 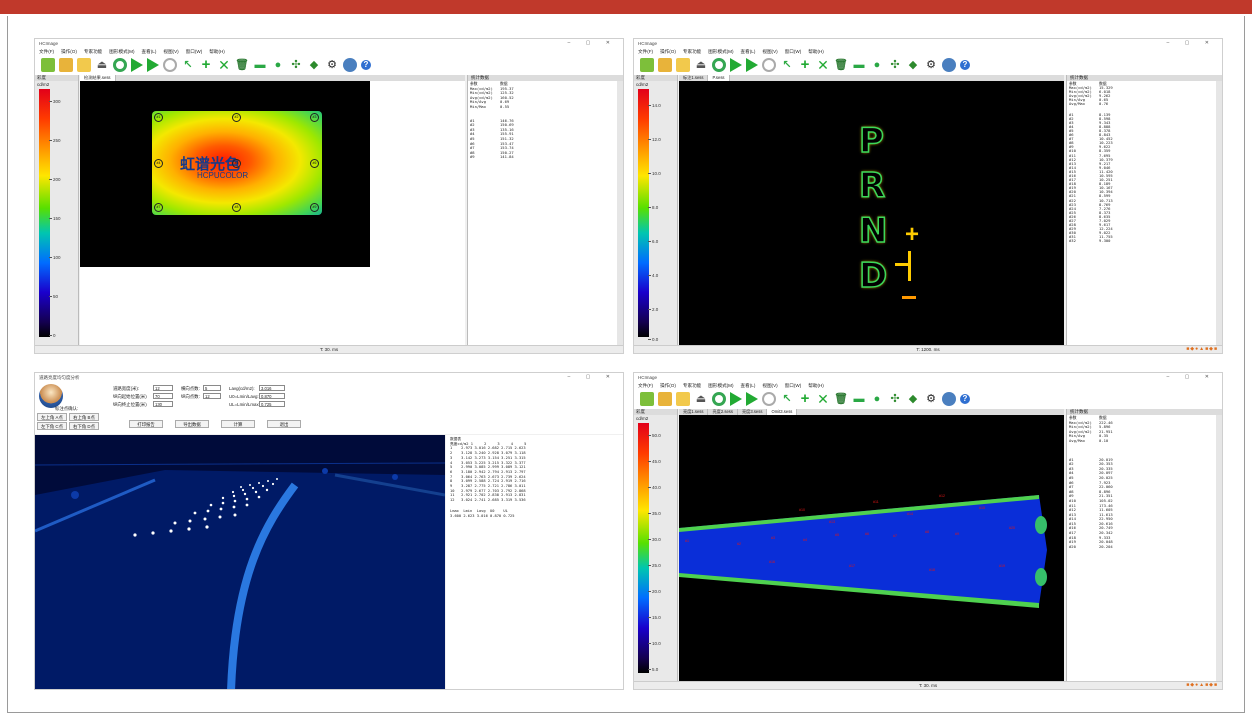 What do you see at coordinates (314, 117) in the screenshot?
I see `marker: #3` at bounding box center [314, 117].